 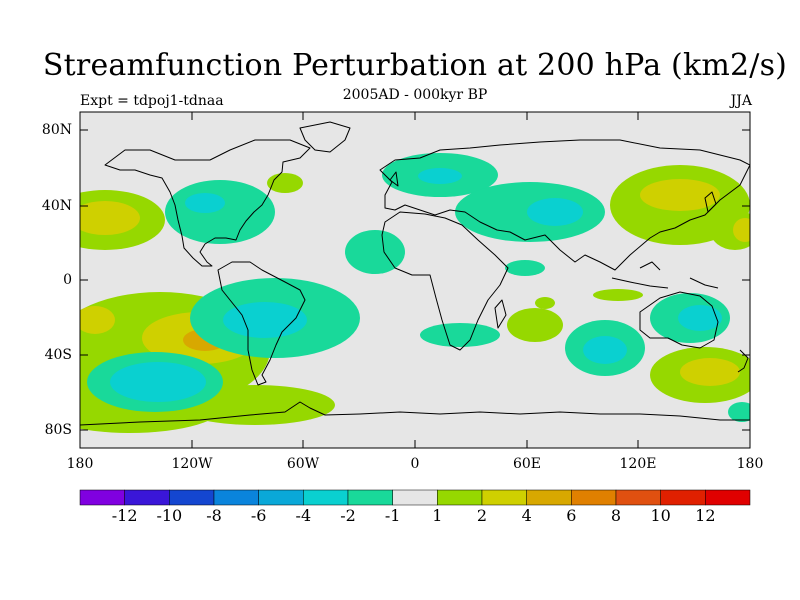 What do you see at coordinates (415, 464) in the screenshot?
I see `x-tick-label: 0` at bounding box center [415, 464].